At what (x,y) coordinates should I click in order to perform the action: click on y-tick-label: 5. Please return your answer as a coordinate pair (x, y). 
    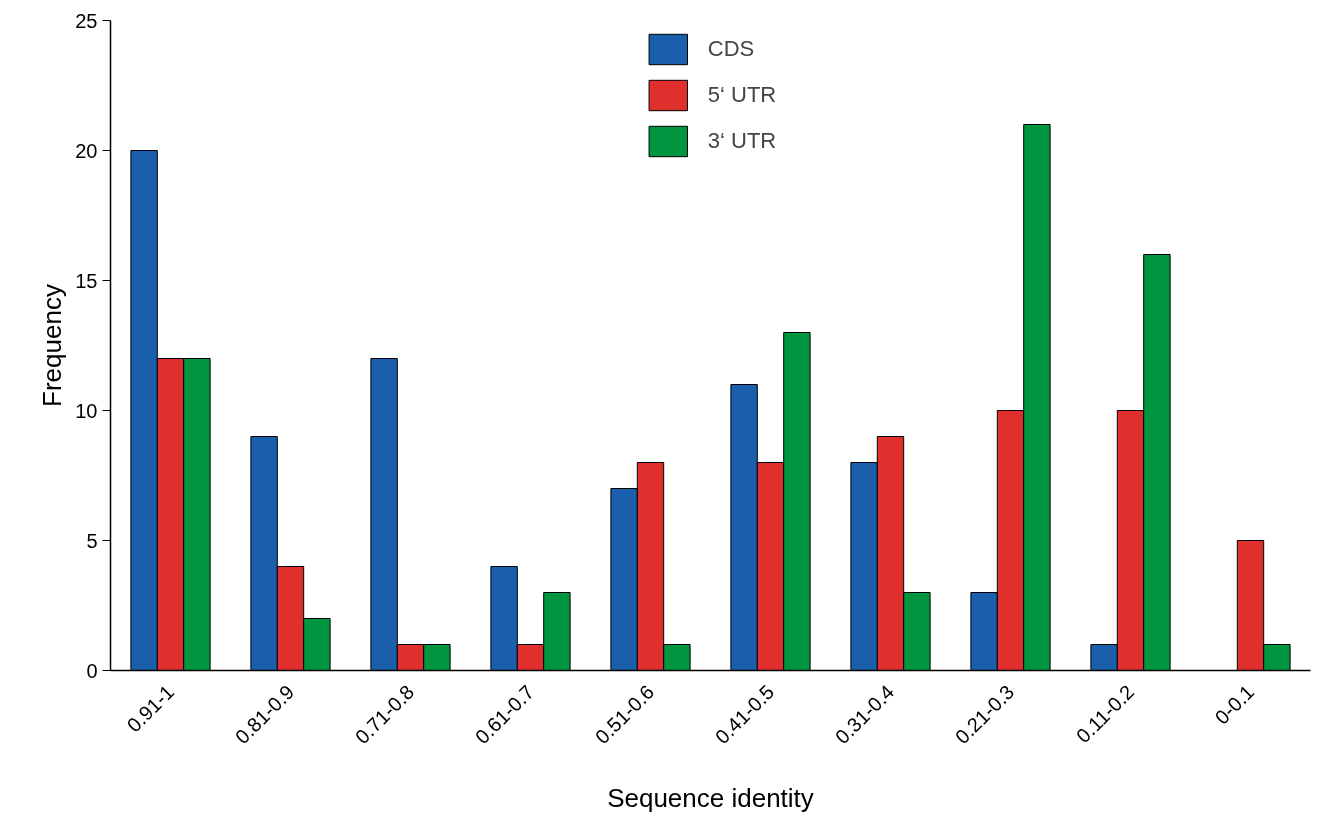
    Looking at the image, I should click on (92, 540).